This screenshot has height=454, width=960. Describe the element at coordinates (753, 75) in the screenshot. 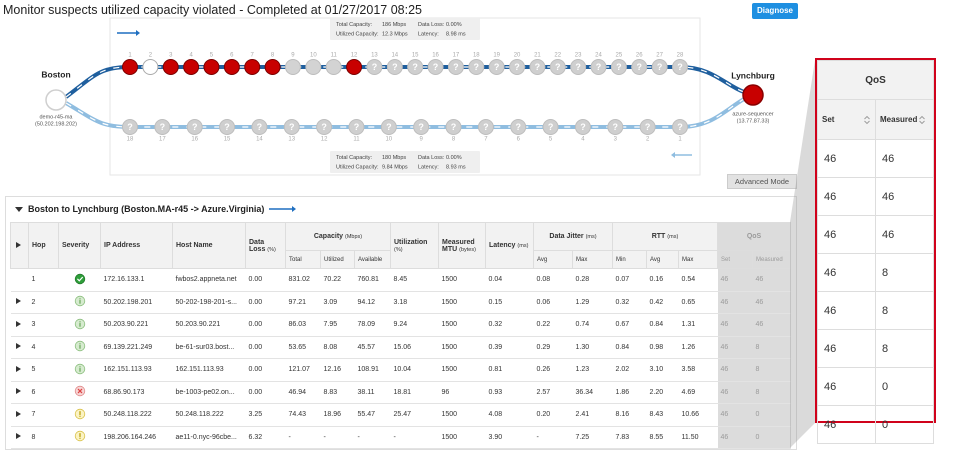

I see `endpoint-name: Lynchburg` at that location.